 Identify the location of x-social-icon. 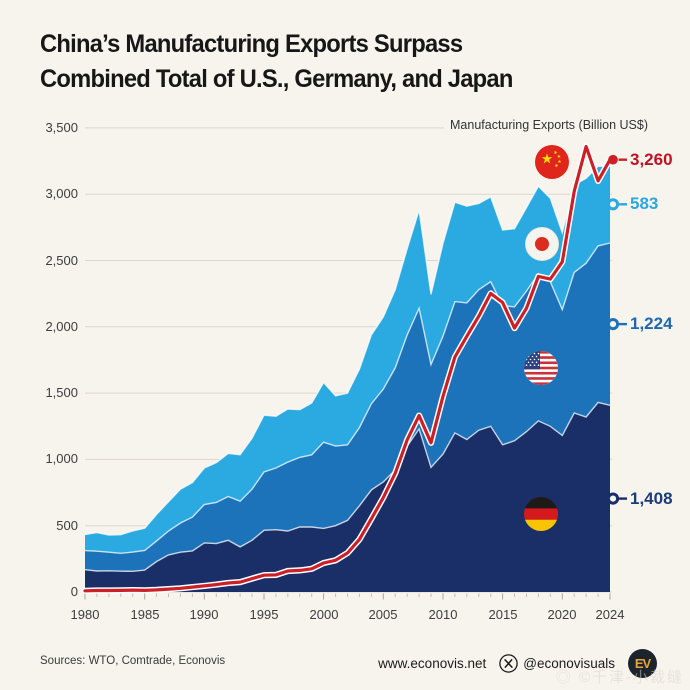
(508, 663).